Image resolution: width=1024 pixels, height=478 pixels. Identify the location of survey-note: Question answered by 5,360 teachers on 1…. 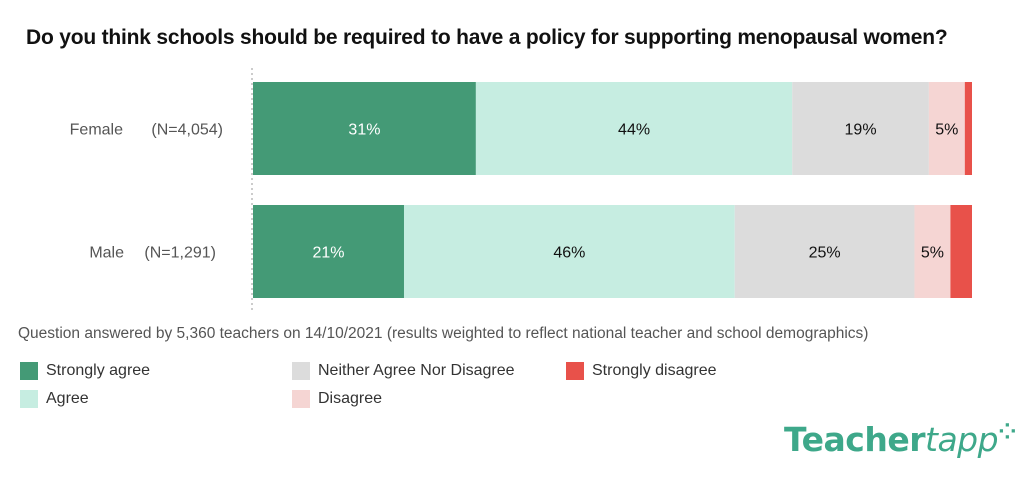
(443, 333).